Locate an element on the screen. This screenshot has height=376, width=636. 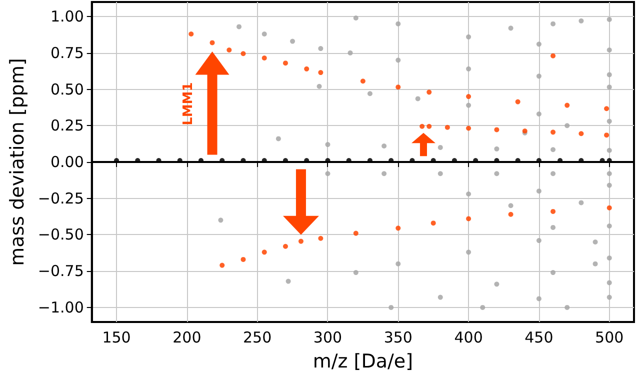
y-tick-label: −0.75 is located at coordinates (61, 271).